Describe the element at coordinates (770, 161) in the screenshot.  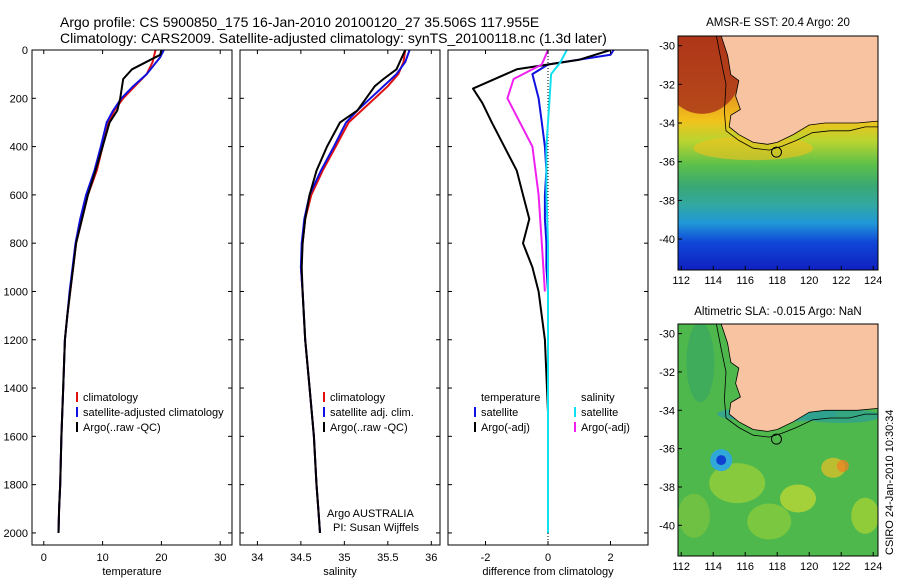
I see `map-sst: 112 114 116 118 120 122 124 -30 -32 -34 -36 -38 -40` at that location.